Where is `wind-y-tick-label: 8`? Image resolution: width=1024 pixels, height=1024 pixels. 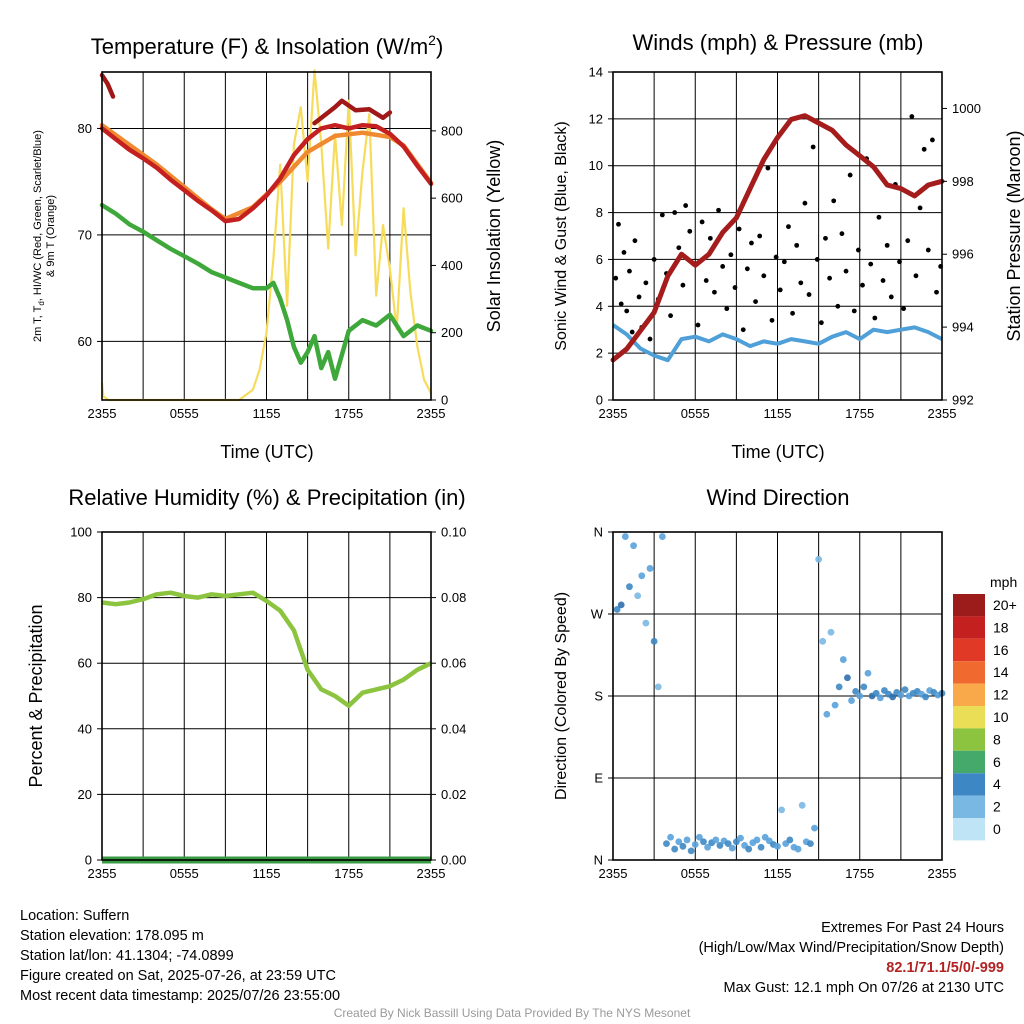 wind-y-tick-label: 8 is located at coordinates (599, 212).